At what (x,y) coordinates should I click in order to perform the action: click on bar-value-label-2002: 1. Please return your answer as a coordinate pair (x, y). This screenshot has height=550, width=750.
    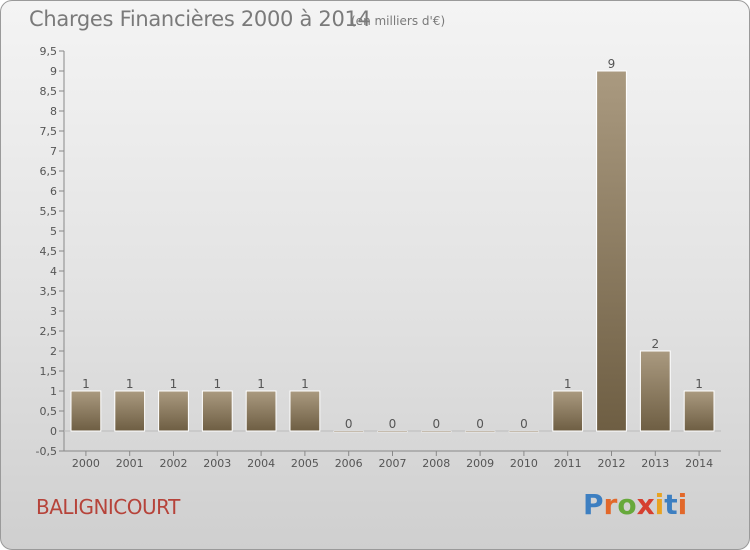
    Looking at the image, I should click on (174, 384).